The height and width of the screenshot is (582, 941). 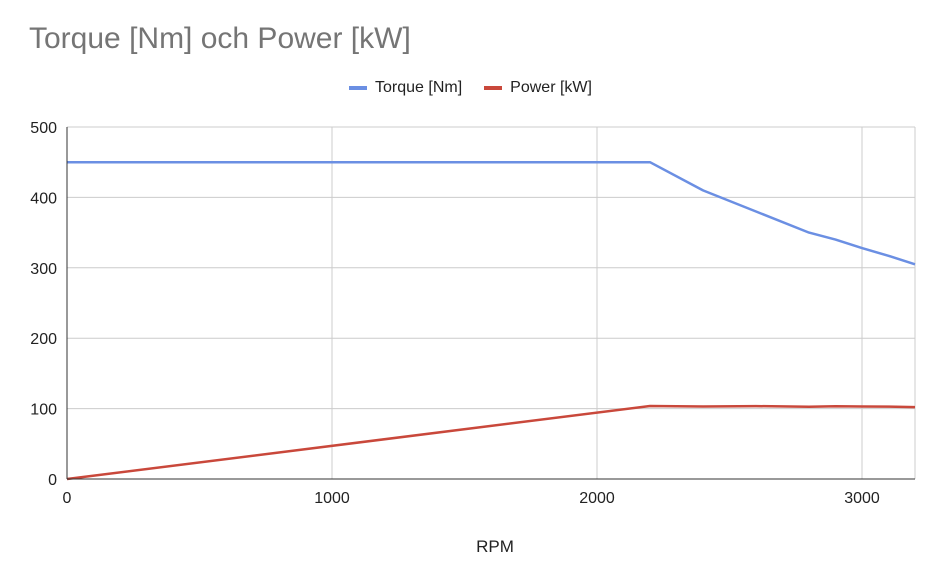 What do you see at coordinates (52, 480) in the screenshot?
I see `y-tick-label: 0` at bounding box center [52, 480].